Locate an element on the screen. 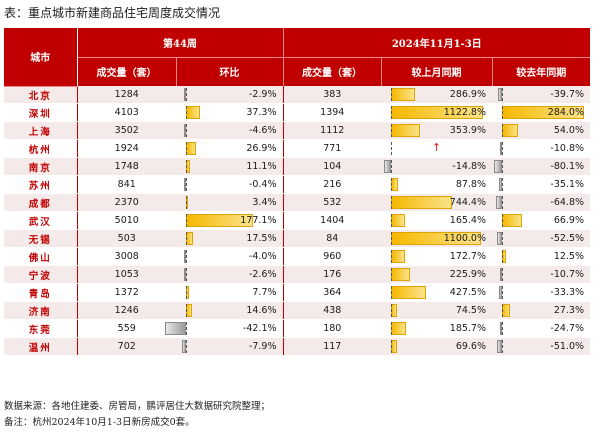 This screenshot has height=432, width=600. header-week-group: 第44周 is located at coordinates (180, 43).